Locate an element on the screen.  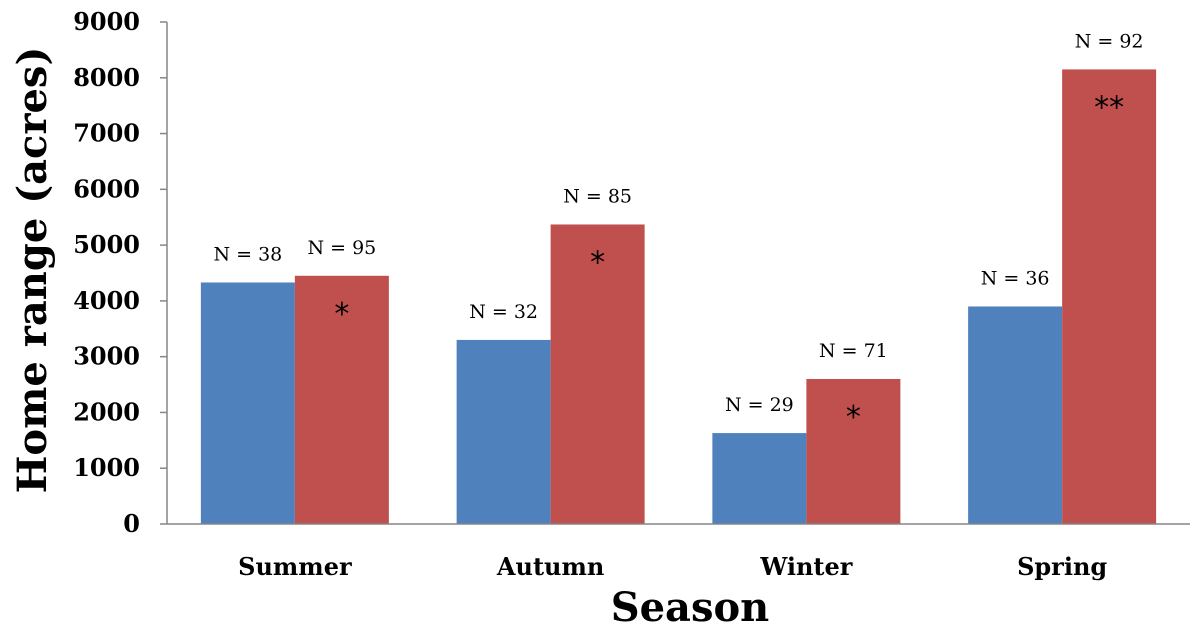
y-tick-label: 4000 is located at coordinates (106, 300).